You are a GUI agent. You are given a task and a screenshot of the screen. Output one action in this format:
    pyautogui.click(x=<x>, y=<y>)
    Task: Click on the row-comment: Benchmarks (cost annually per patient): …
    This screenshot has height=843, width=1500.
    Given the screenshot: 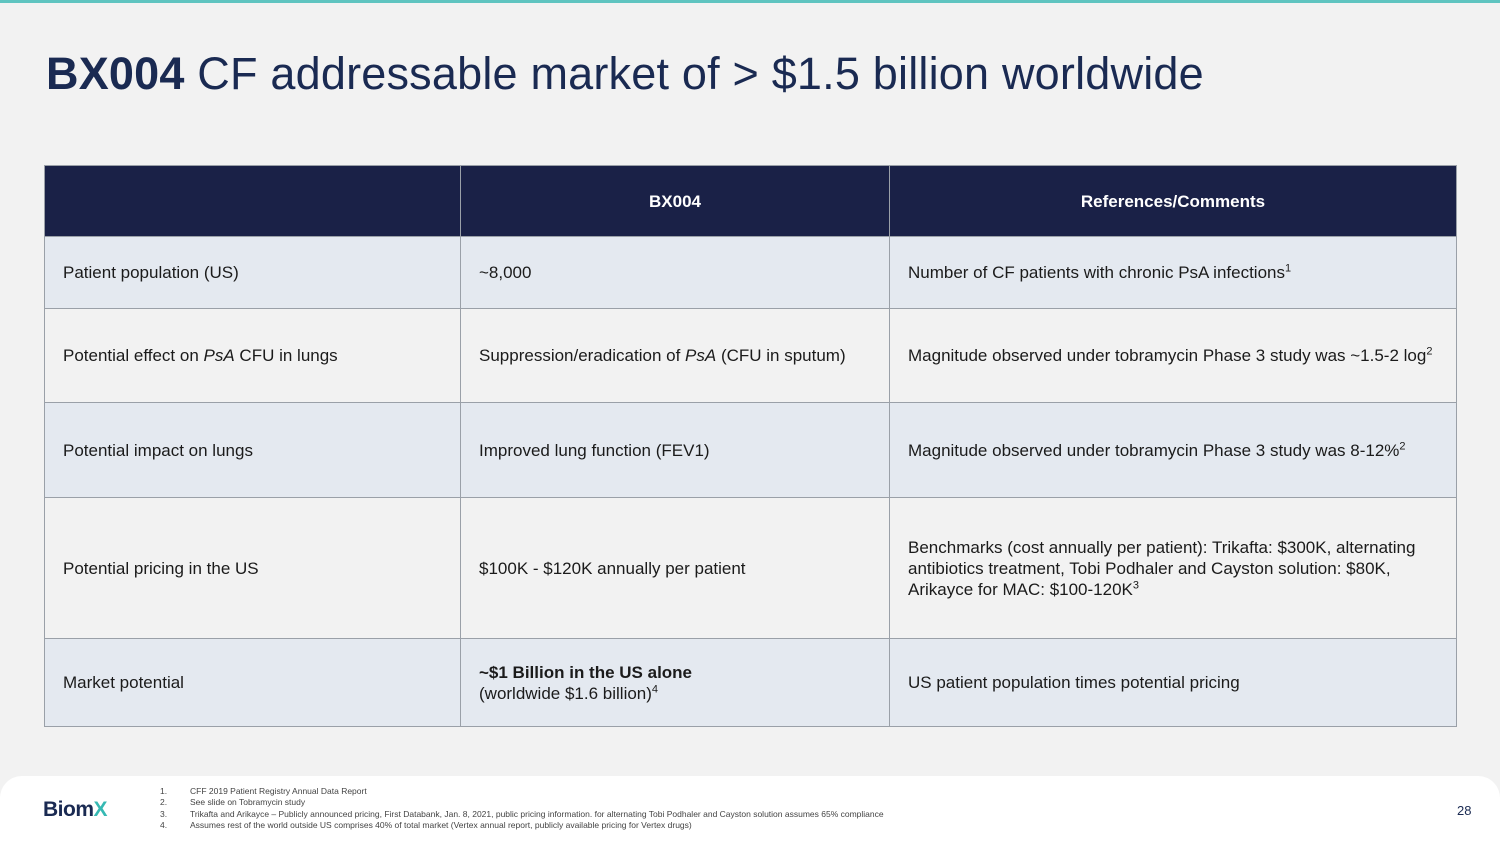 What is the action you would take?
    pyautogui.click(x=1173, y=568)
    